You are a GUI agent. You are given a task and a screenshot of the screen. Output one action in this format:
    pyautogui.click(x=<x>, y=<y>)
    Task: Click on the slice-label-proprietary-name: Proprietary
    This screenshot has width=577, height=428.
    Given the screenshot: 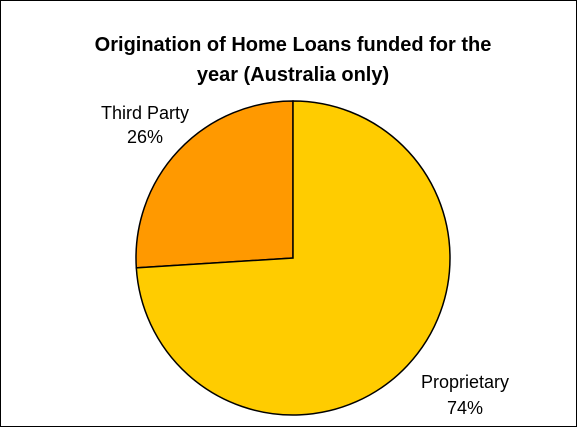 What is the action you would take?
    pyautogui.click(x=465, y=382)
    